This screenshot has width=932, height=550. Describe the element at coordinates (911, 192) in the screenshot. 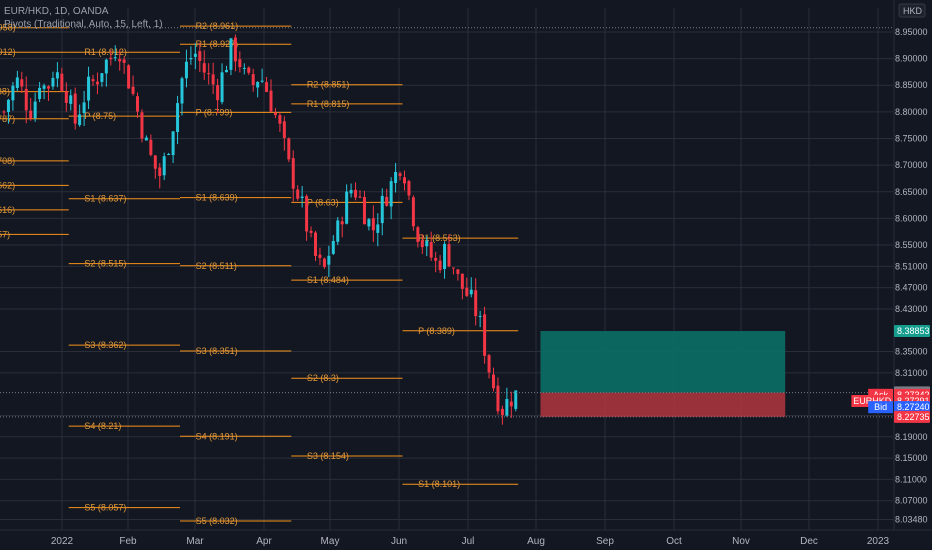

I see `price-tick-label: 8.65000` at that location.